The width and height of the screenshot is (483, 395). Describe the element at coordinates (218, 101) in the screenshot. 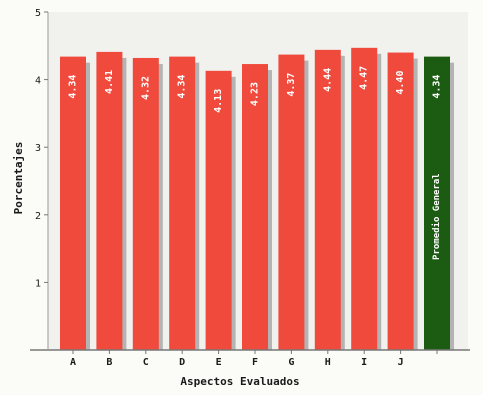

I see `bar-value-label: 4.13` at that location.